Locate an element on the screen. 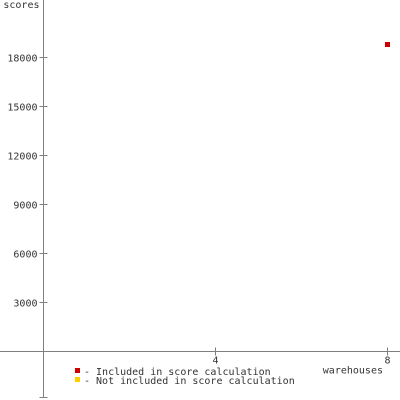 This screenshot has width=400, height=400. legend-label: - Not included in score calculation is located at coordinates (189, 381).